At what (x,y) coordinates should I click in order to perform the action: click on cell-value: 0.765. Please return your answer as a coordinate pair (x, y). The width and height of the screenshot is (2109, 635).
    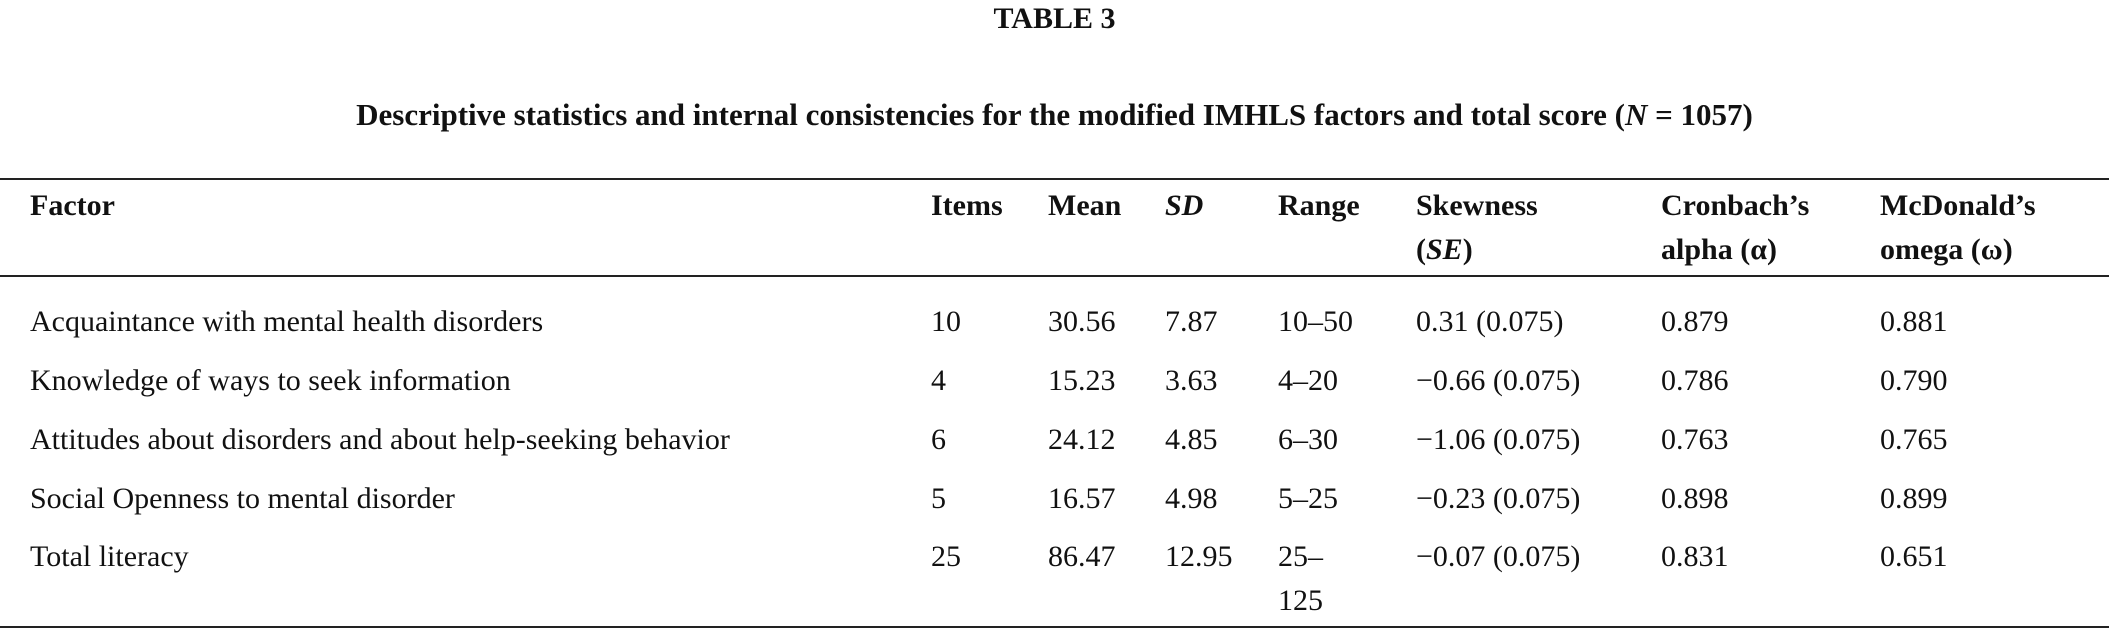
    Looking at the image, I should click on (1914, 439).